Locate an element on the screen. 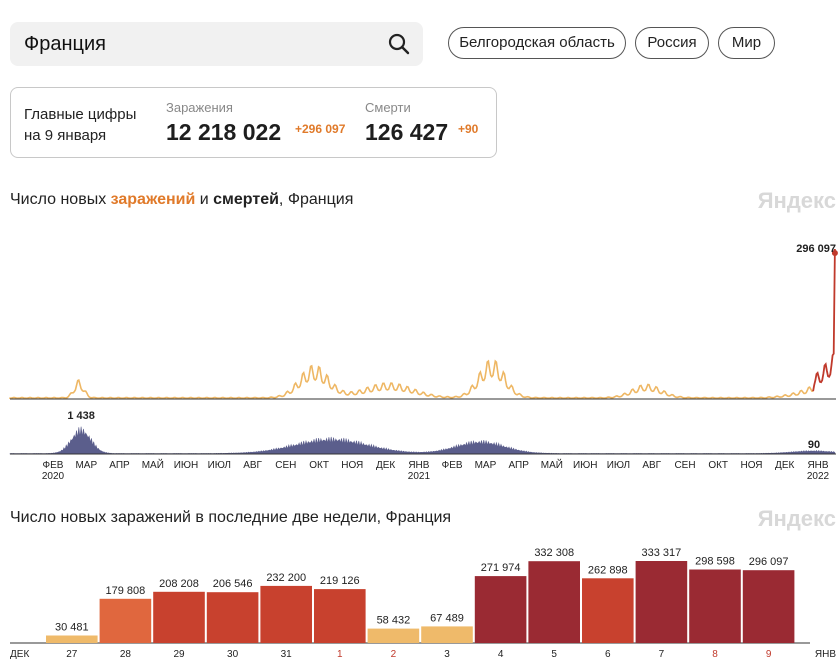 This screenshot has height=661, width=840. history-chart-title: Число новых заражений и смертей, Франция is located at coordinates (181, 200).